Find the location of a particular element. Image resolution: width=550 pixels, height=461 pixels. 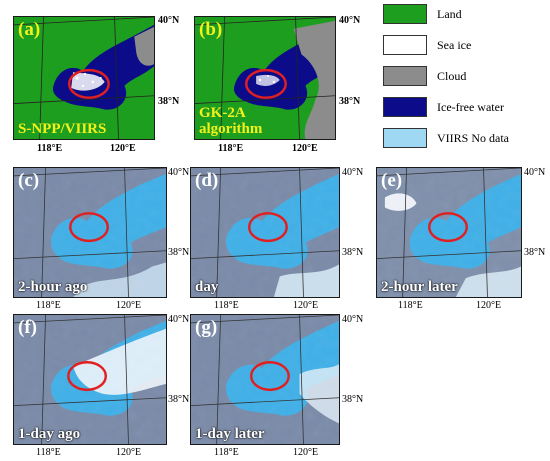

panel-label-d: (d) is located at coordinates (207, 180).